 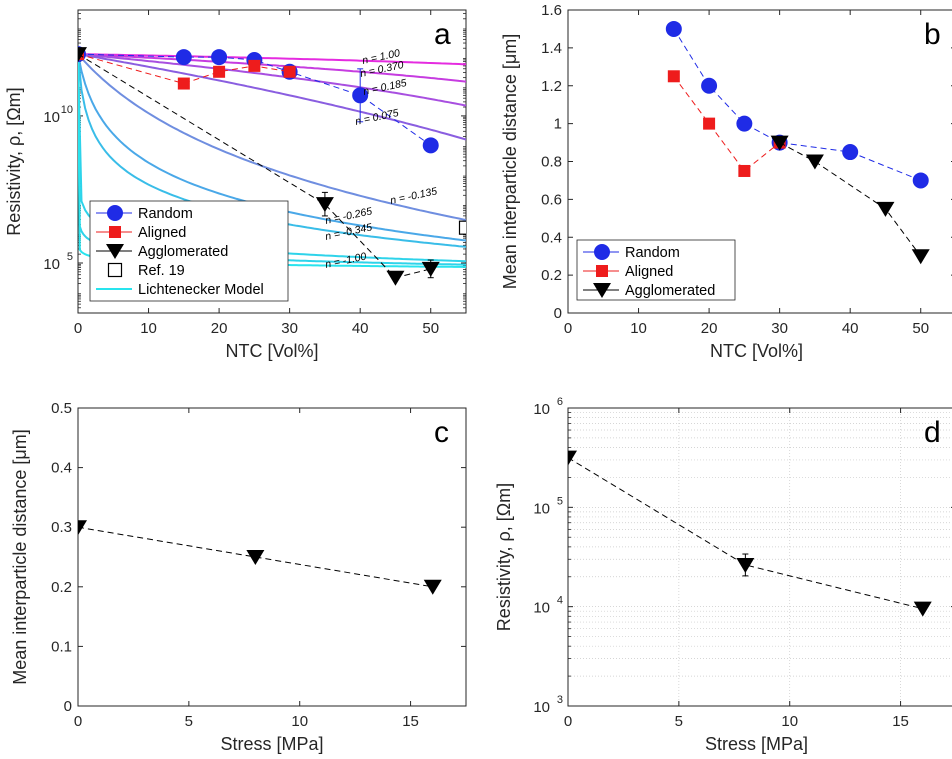 I want to click on x-axis-label: NTC [Vol%], so click(x=271, y=351).